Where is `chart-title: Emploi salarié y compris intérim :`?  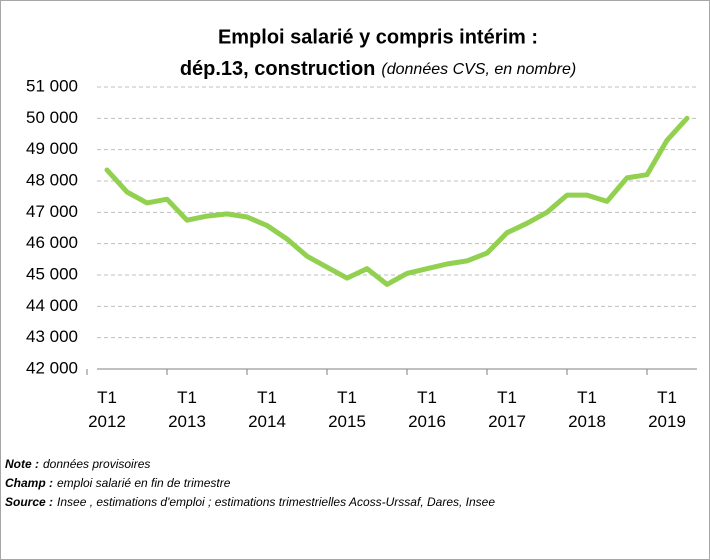
chart-title: Emploi salarié y compris intérim : is located at coordinates (378, 37).